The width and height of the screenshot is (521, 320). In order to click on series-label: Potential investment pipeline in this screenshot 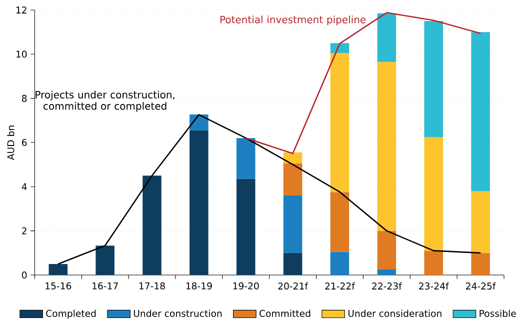, I will do `click(293, 21)`.